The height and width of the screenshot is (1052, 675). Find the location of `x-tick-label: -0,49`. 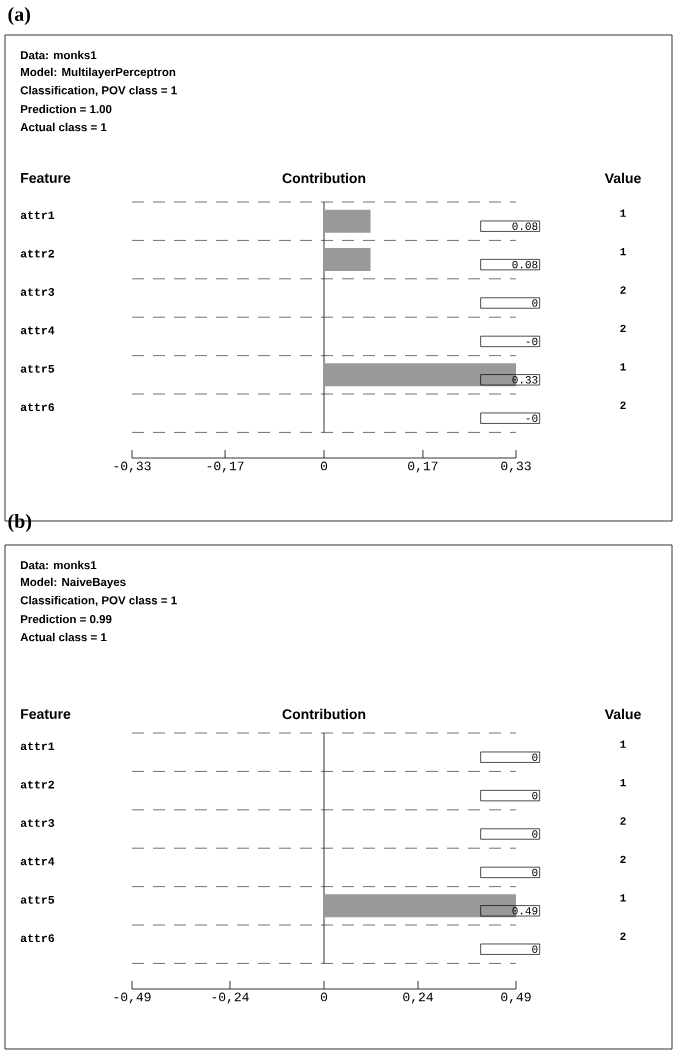

x-tick-label: -0,49 is located at coordinates (132, 998).